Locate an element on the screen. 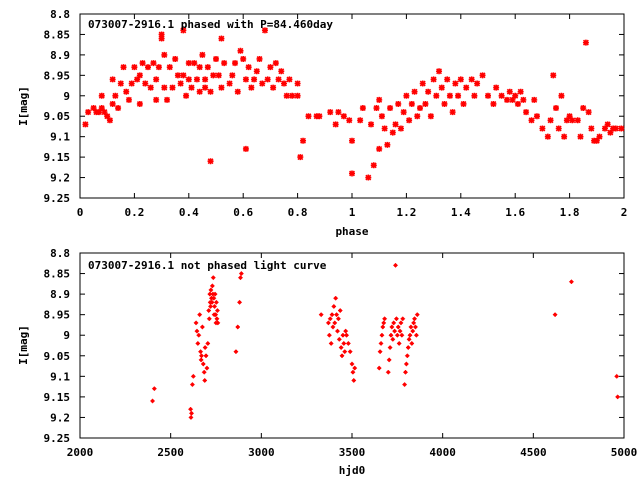 This screenshot has width=640, height=480. y-tick-label: 9 is located at coordinates (66, 335).